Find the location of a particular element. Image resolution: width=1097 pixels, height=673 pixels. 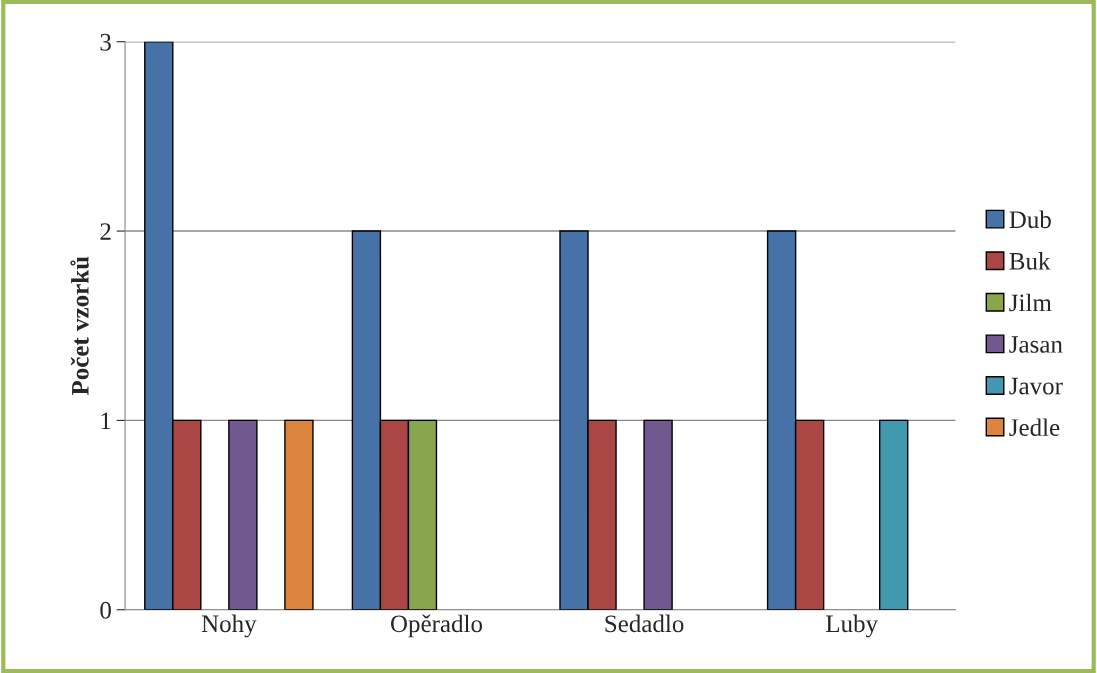

x-tick-label: Nohy is located at coordinates (229, 626).